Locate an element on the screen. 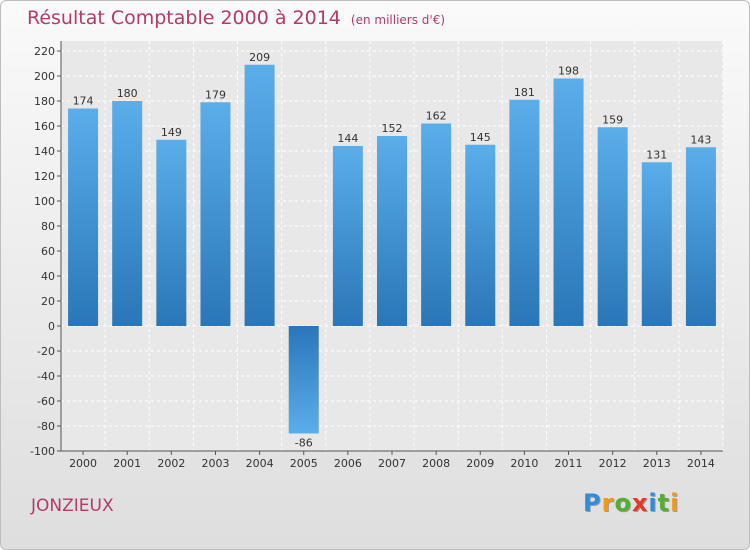 This screenshot has height=550, width=750. proxiti-logo: Proxiti is located at coordinates (631, 503).